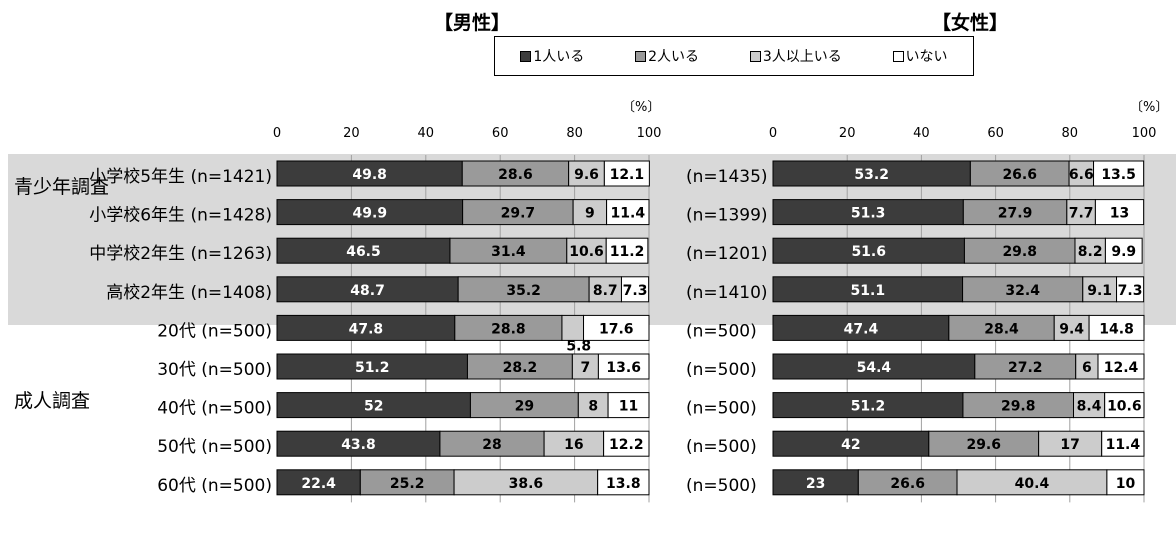 The image size is (1176, 541). I want to click on female-bar-row4-seg3, so click(1100, 289).